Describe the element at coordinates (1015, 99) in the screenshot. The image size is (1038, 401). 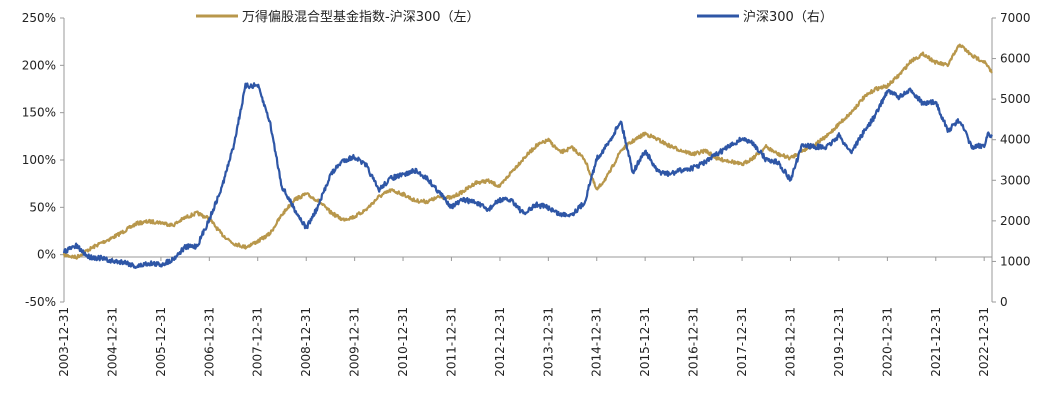
I see `right-y-tick-label: 5000` at that location.